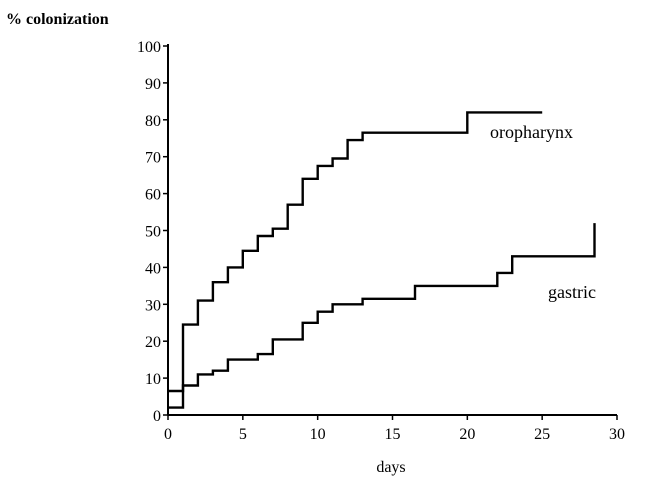  What do you see at coordinates (153, 158) in the screenshot?
I see `y-tick-label: 70` at bounding box center [153, 158].